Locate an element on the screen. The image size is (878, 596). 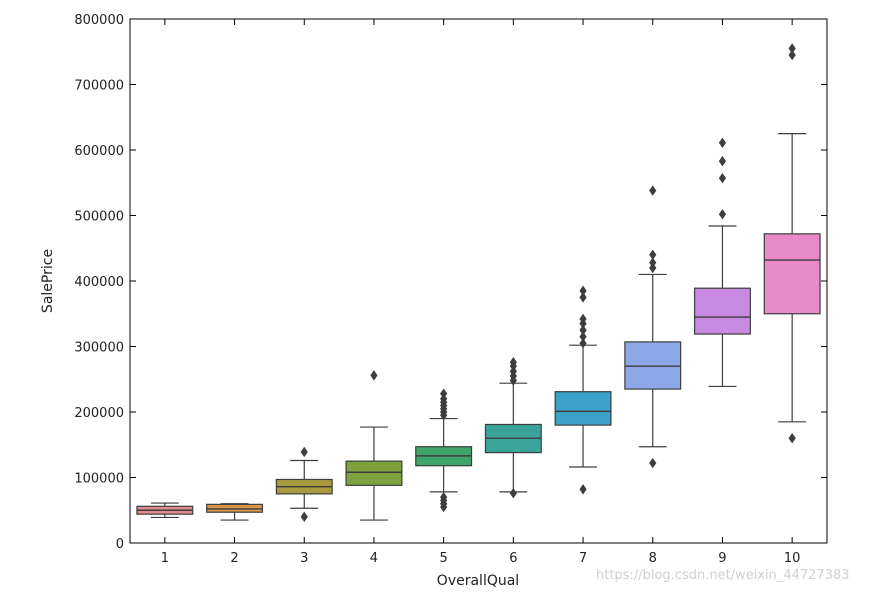
y-tick-label: 700000 is located at coordinates (99, 86).